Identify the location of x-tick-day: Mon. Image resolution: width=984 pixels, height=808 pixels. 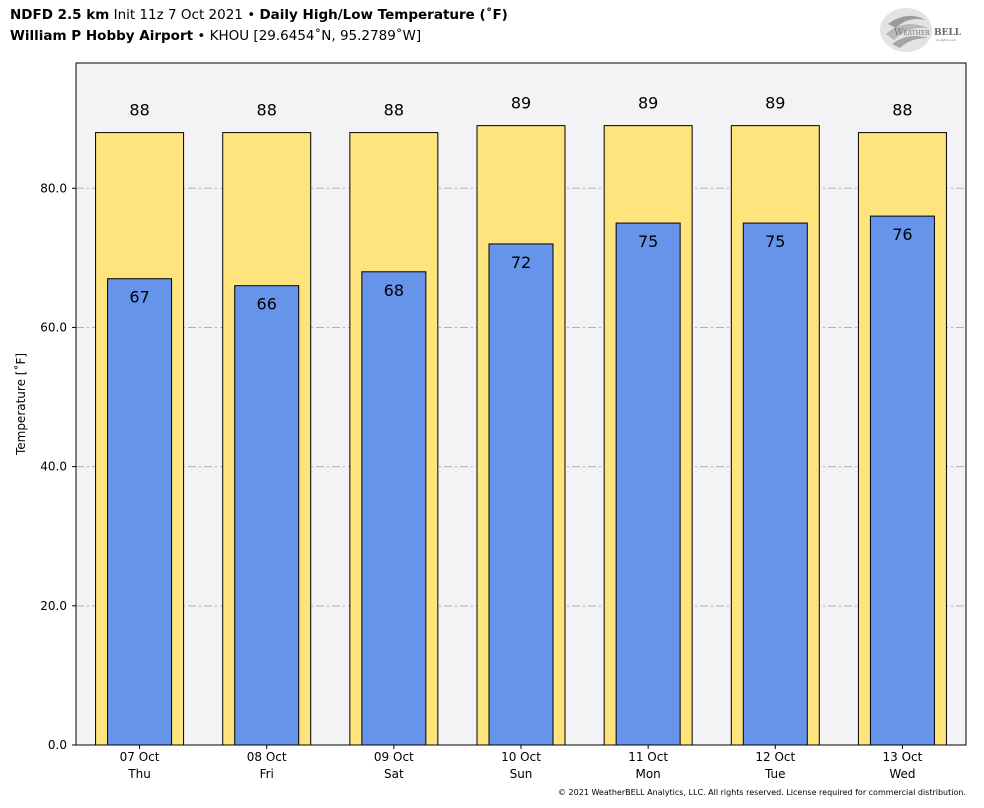
(647, 774).